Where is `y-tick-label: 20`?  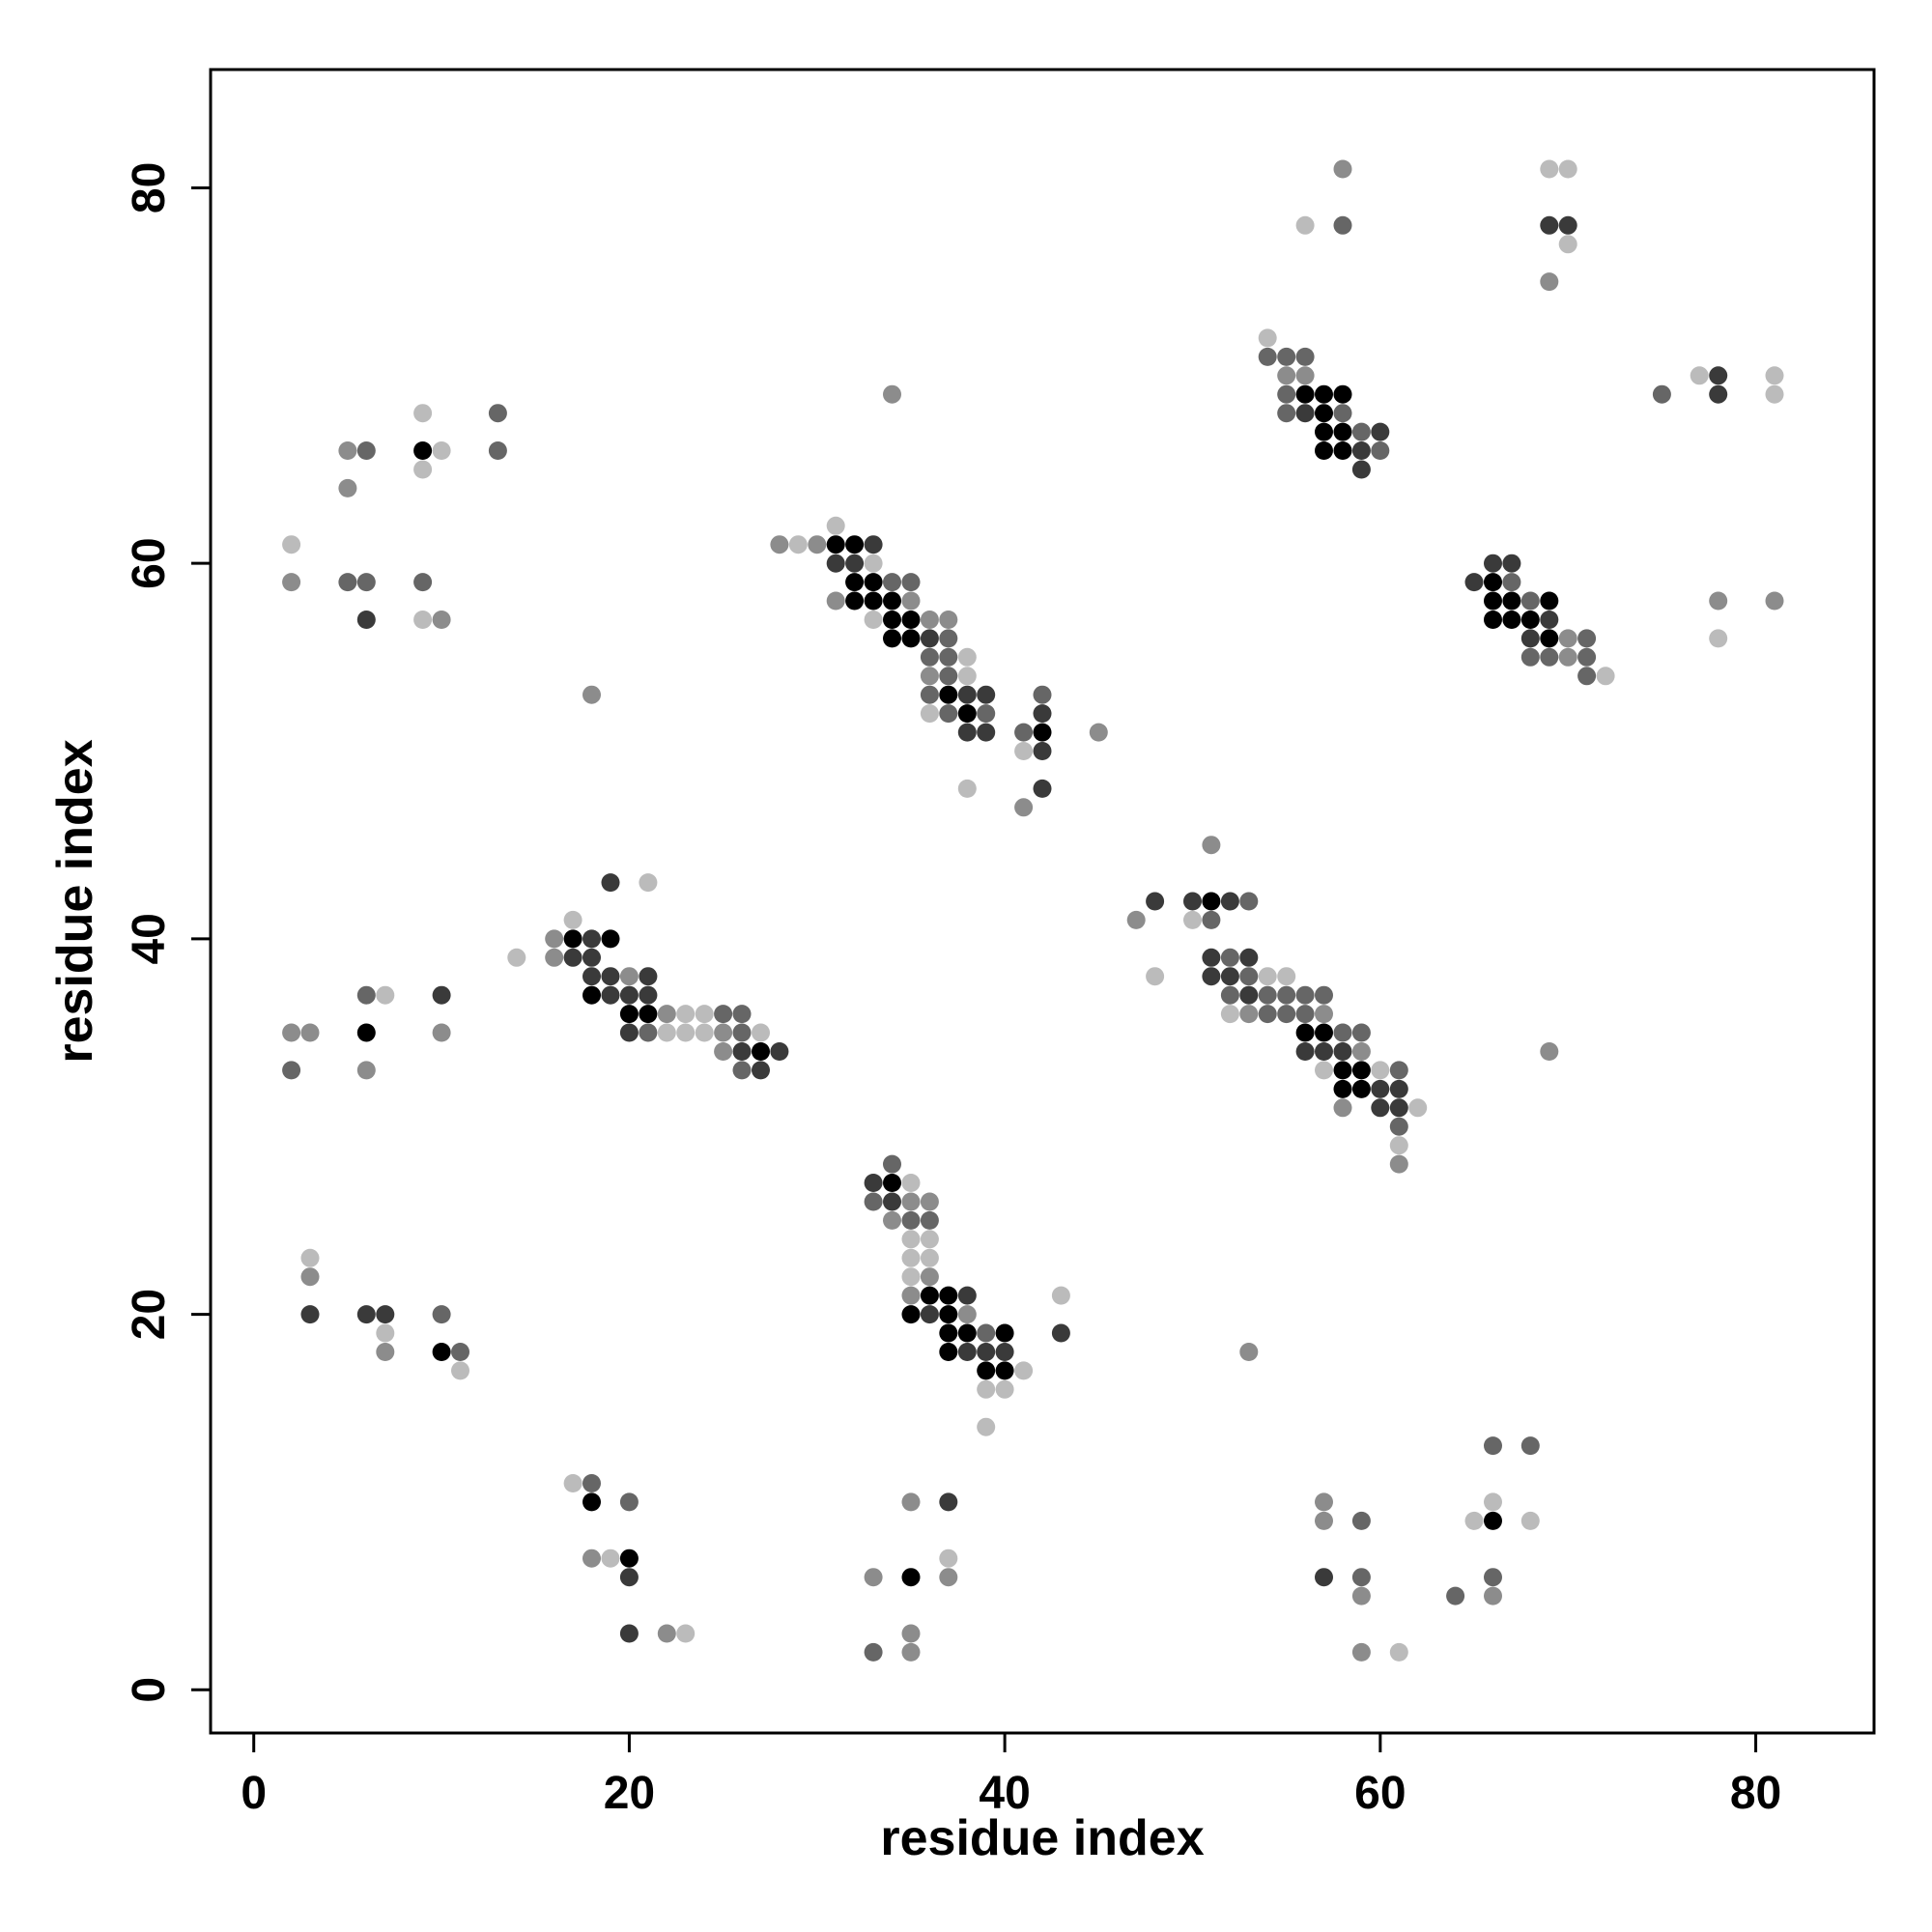 y-tick-label: 20 is located at coordinates (149, 1314).